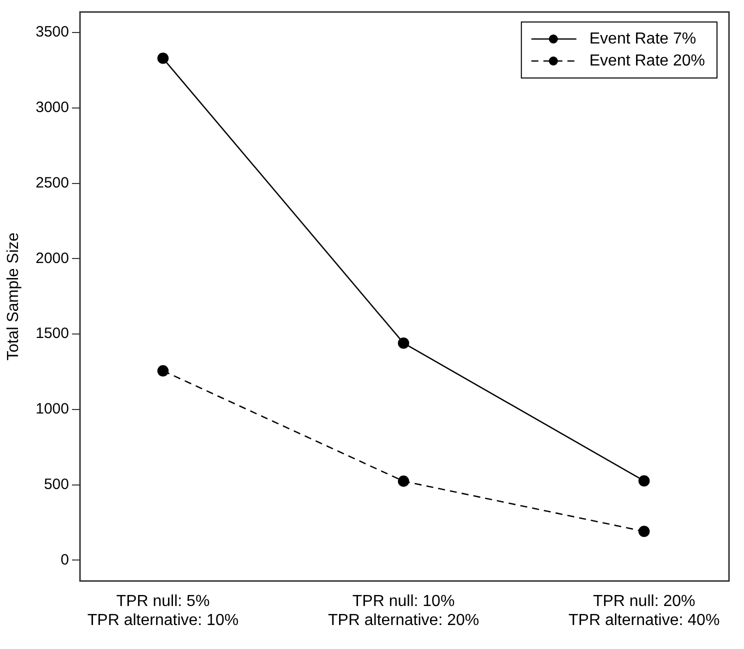 This screenshot has height=649, width=744. Describe the element at coordinates (404, 611) in the screenshot. I see `x-tick-label: TPR null: 10% TPR alternative: 20%` at that location.